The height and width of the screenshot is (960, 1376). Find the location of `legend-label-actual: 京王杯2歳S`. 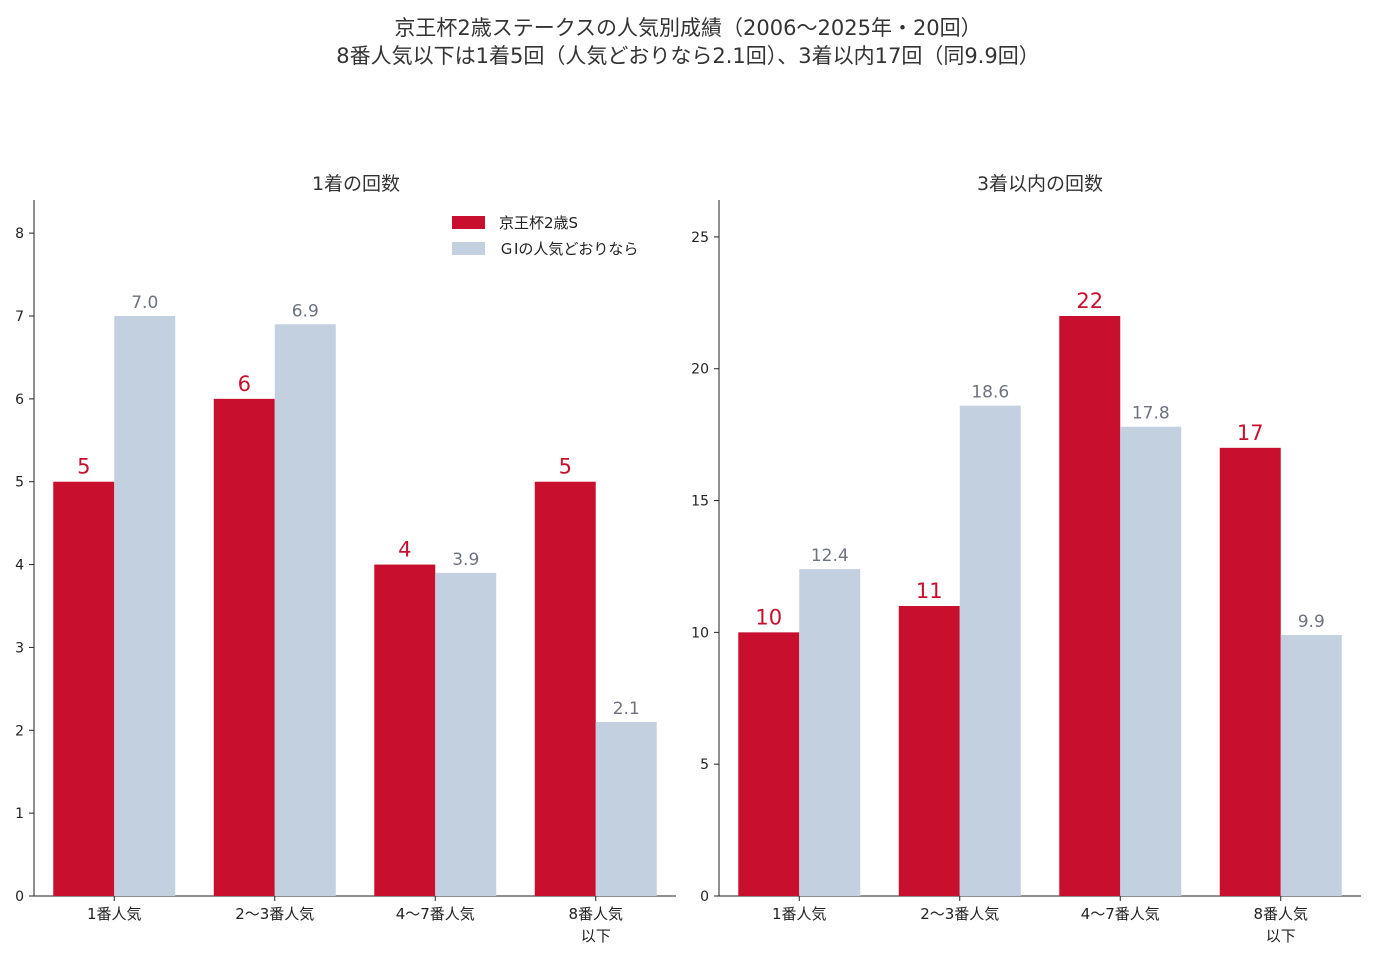

legend-label-actual: 京王杯2歳S is located at coordinates (538, 223).